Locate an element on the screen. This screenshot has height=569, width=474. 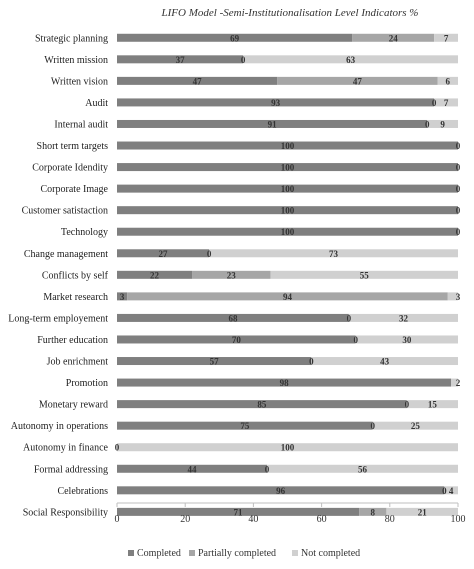
data-label: 93 is located at coordinates (276, 103).